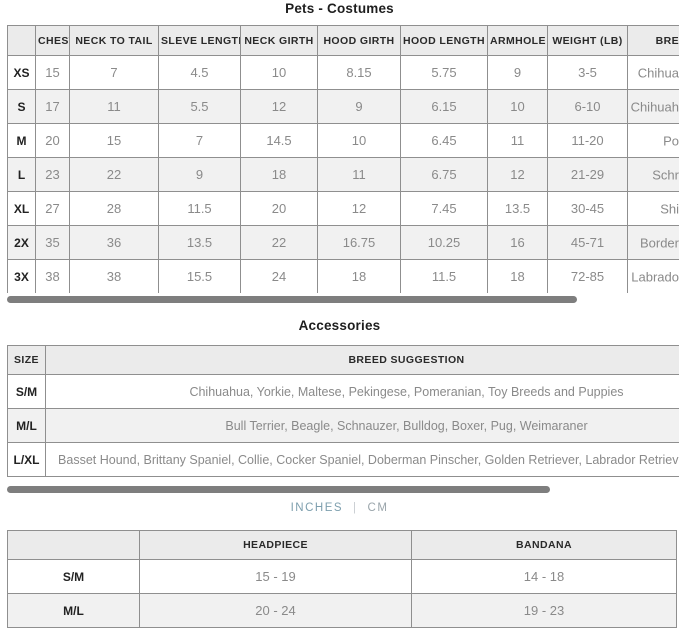 Image resolution: width=679 pixels, height=630 pixels. What do you see at coordinates (587, 106) in the screenshot?
I see `cell-weight: 6-10` at bounding box center [587, 106].